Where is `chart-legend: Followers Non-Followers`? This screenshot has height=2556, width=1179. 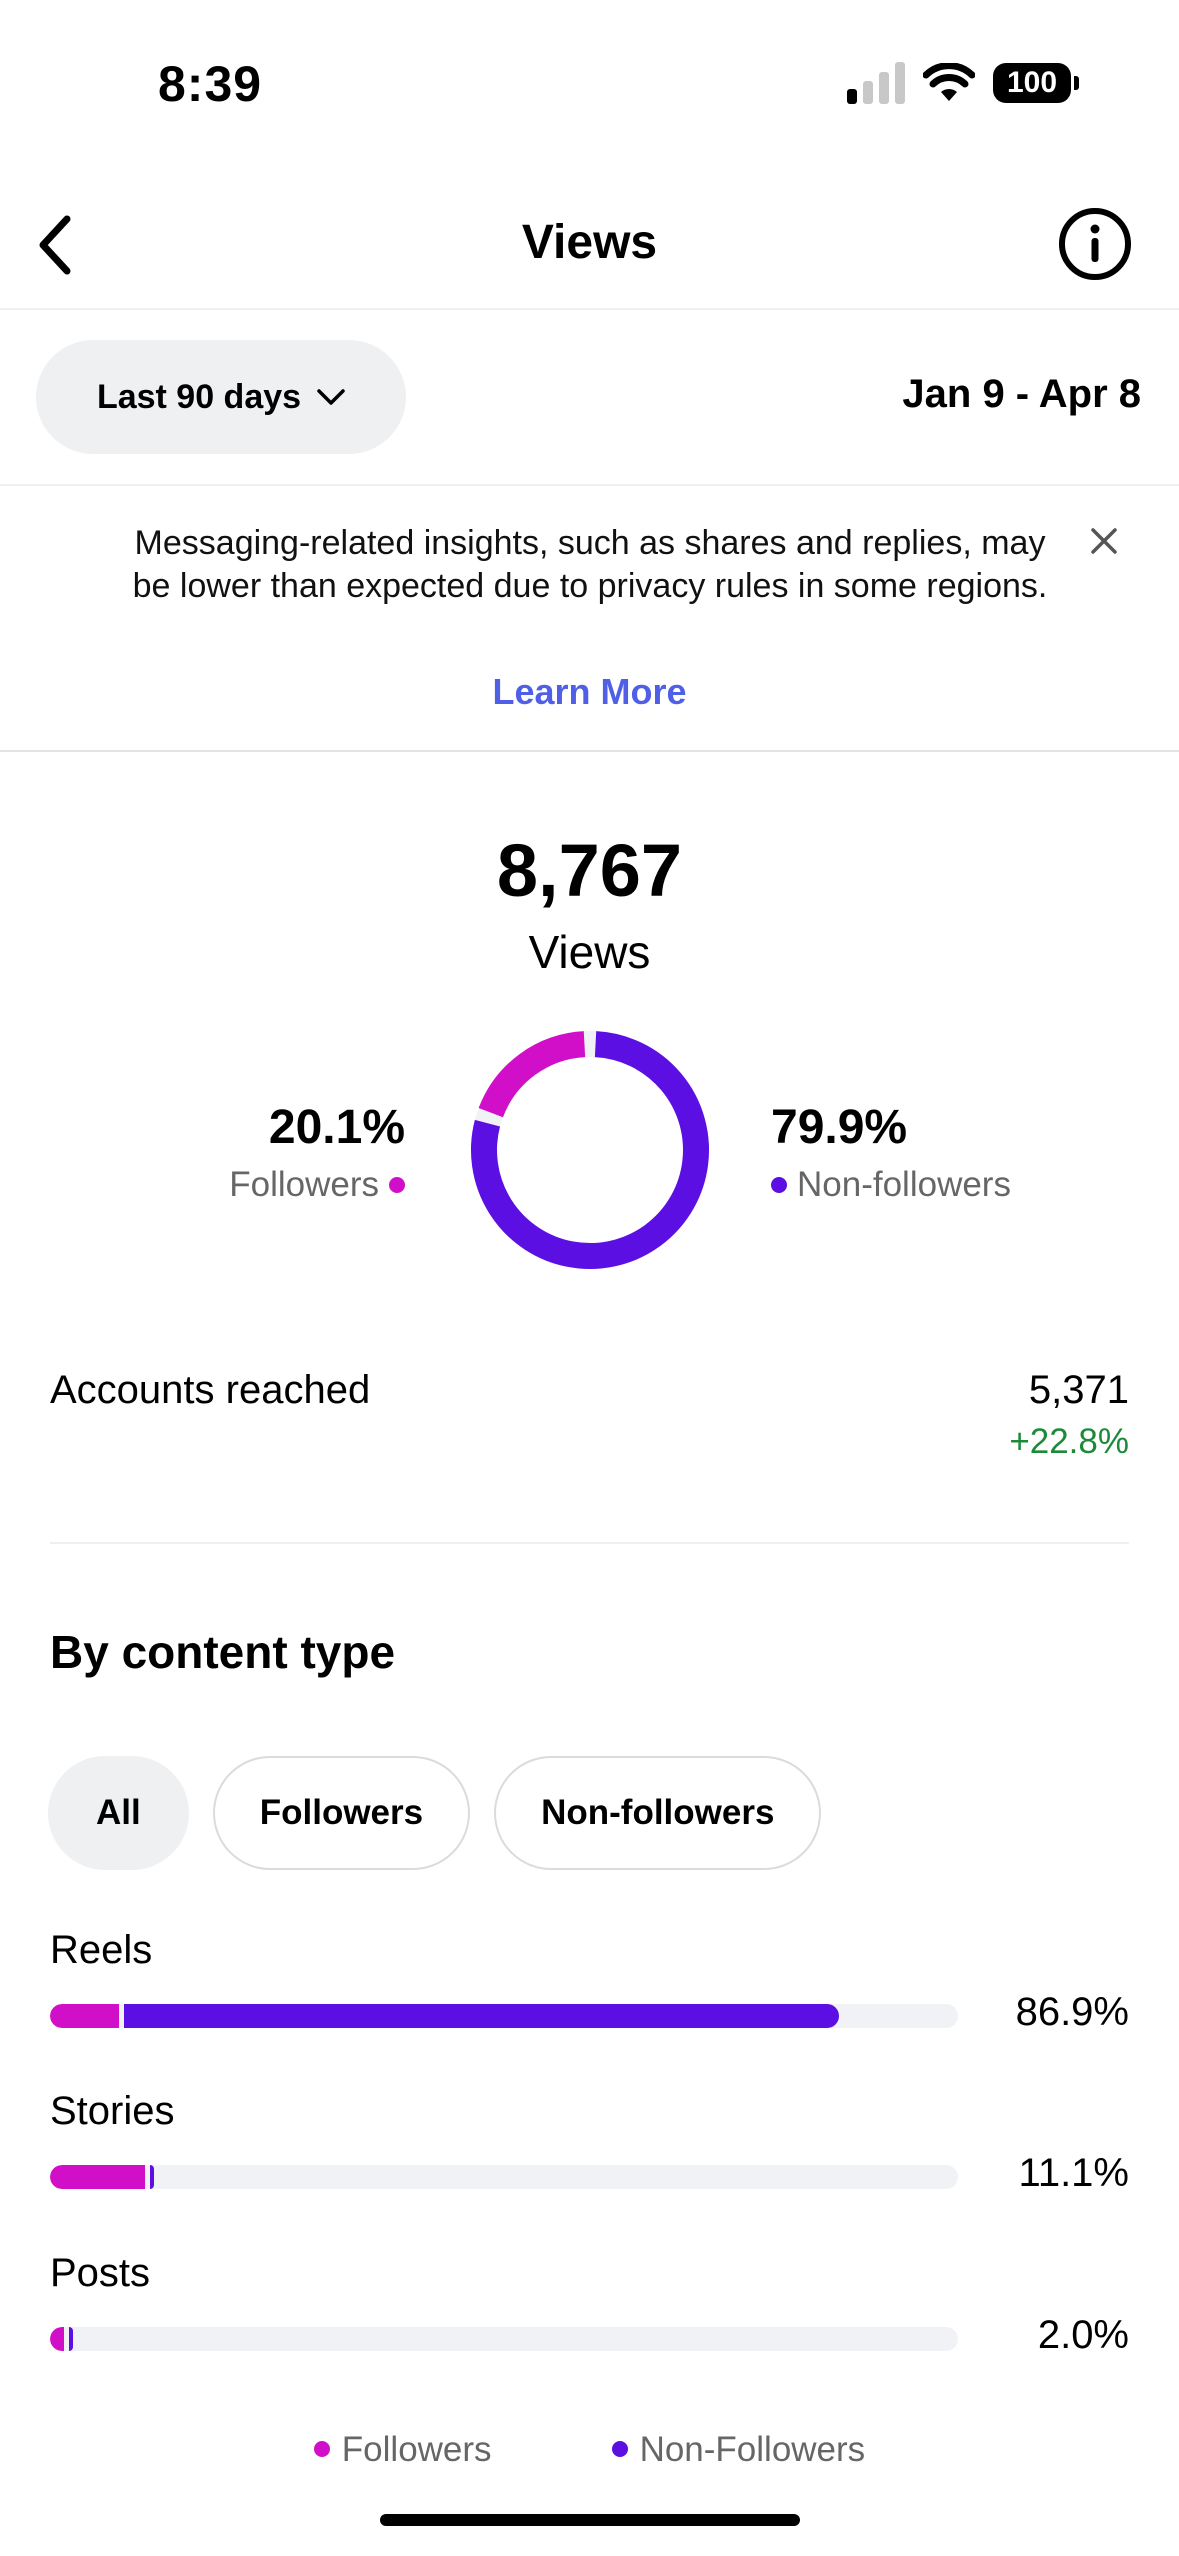
chart-legend: Followers Non-Followers is located at coordinates (589, 2445).